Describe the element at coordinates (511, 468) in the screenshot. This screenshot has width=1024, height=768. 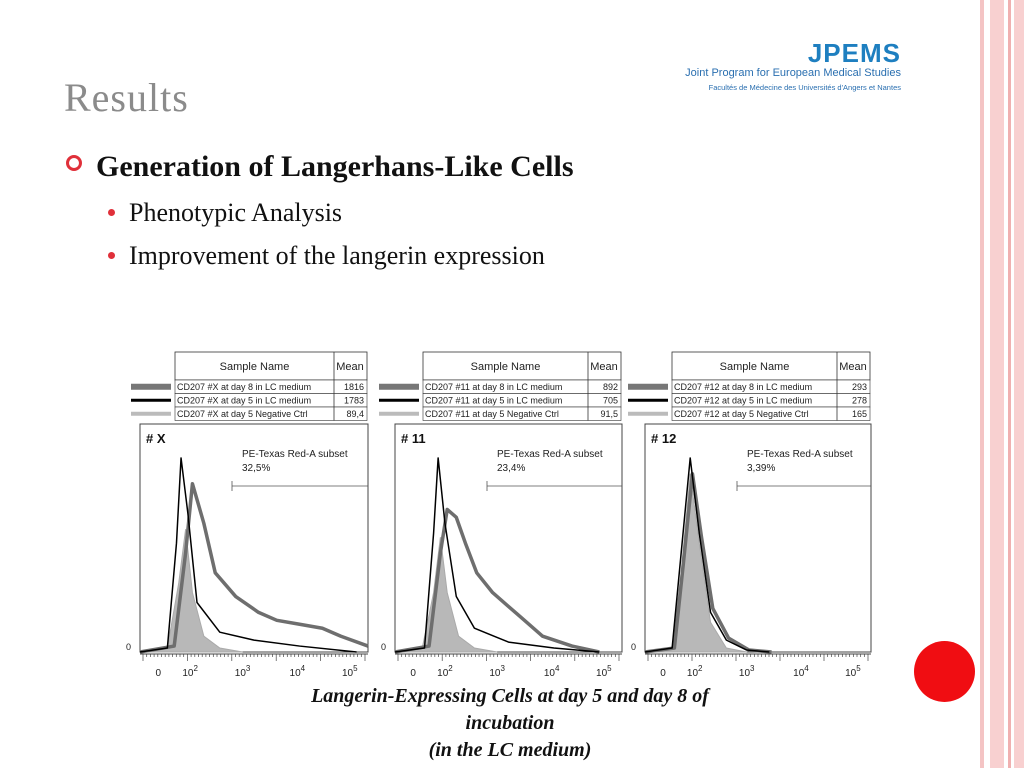
I see `gate-value: 23,4%` at that location.